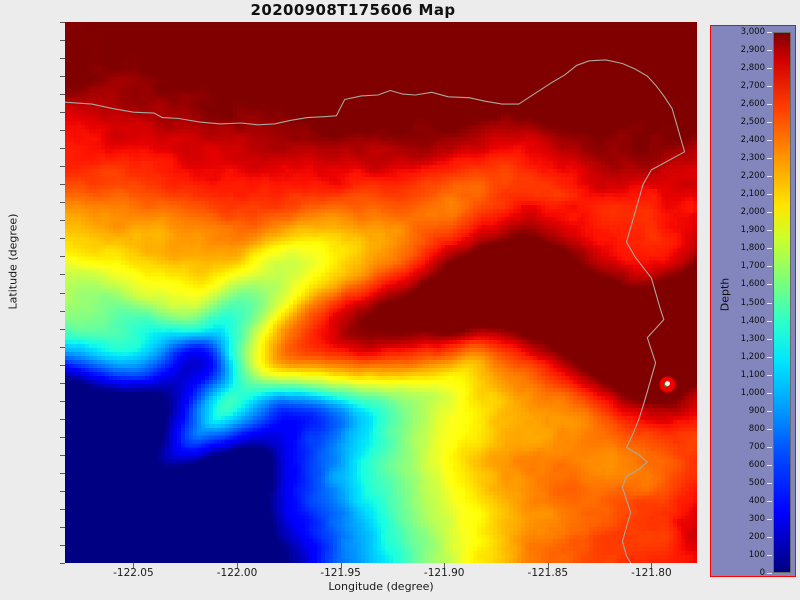 The image size is (800, 600). I want to click on colorbar-tick-label: 1,500, so click(752, 302).